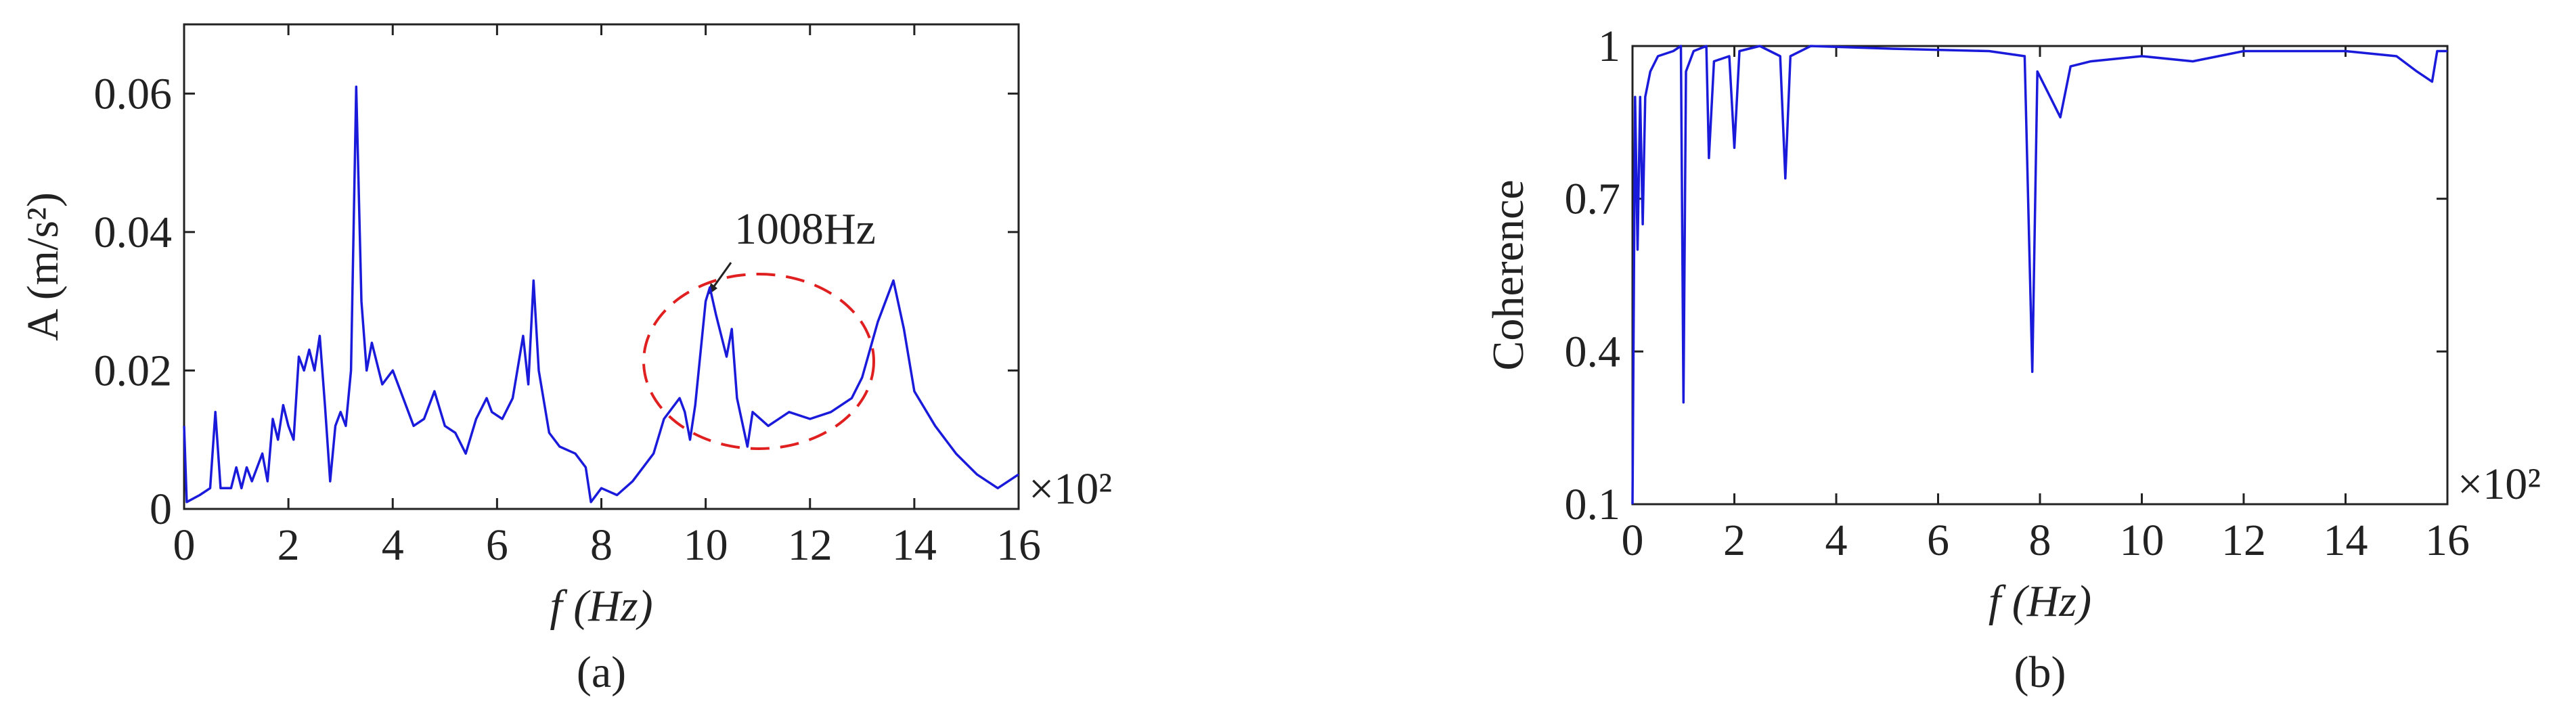  Describe the element at coordinates (133, 94) in the screenshot. I see `y-tick-label: 0.06` at that location.